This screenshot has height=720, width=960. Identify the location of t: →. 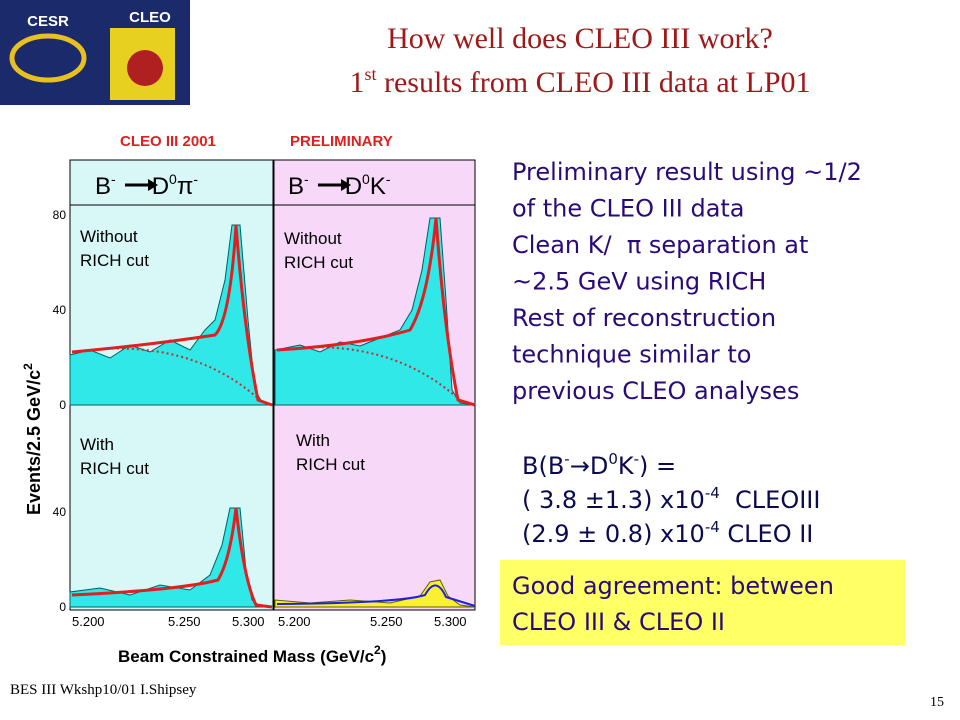
(580, 466).